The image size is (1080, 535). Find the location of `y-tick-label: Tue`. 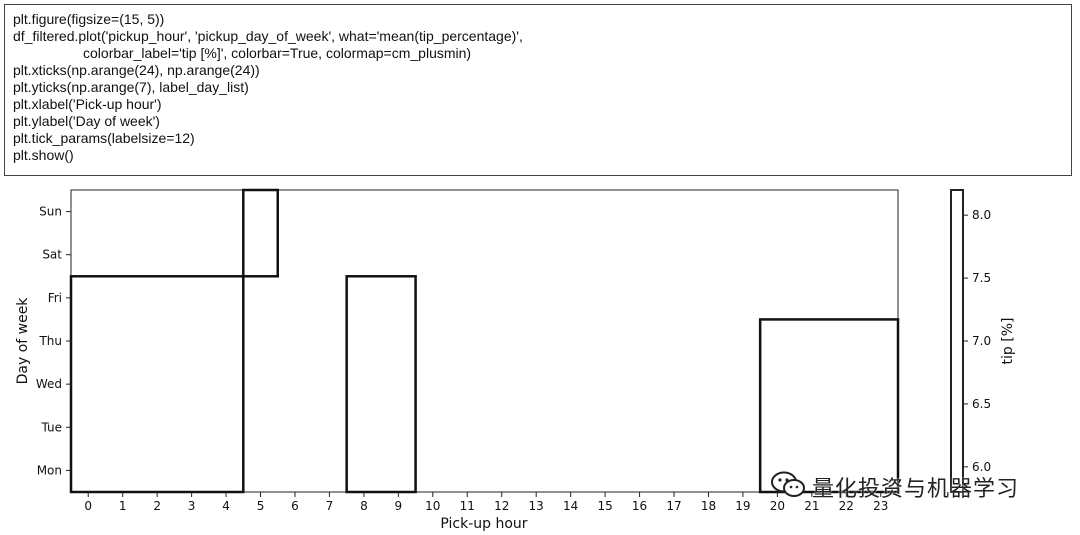

y-tick-label: Tue is located at coordinates (52, 427).